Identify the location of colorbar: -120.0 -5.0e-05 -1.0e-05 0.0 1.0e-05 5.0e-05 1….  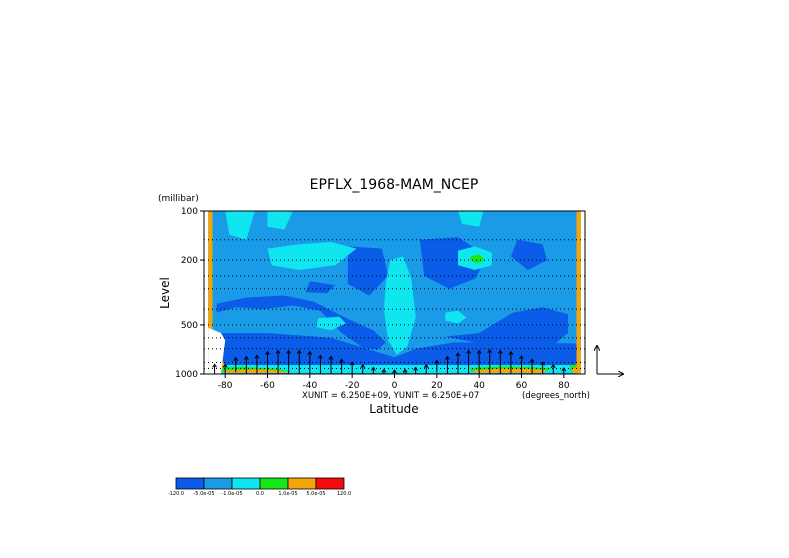
(259, 487).